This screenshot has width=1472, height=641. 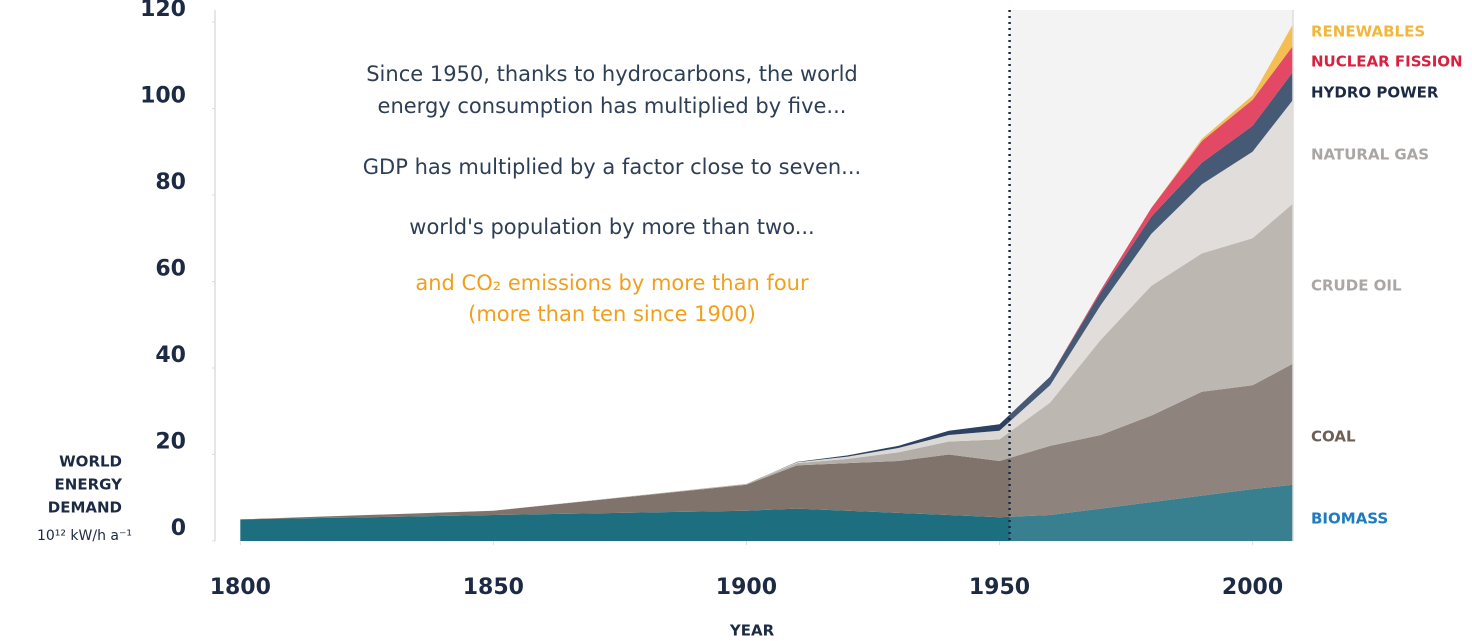 What do you see at coordinates (89, 485) in the screenshot?
I see `y-label: ENERGY` at bounding box center [89, 485].